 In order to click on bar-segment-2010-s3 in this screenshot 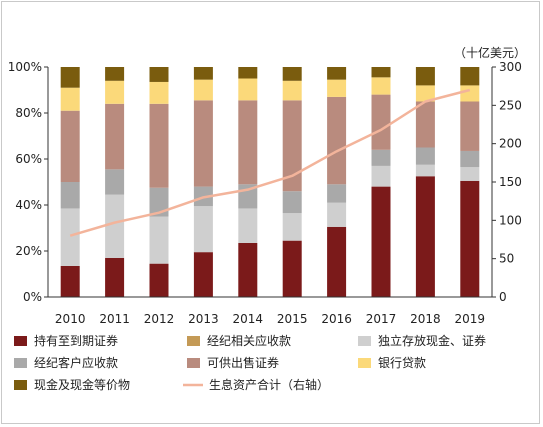, I will do `click(70, 195)`.